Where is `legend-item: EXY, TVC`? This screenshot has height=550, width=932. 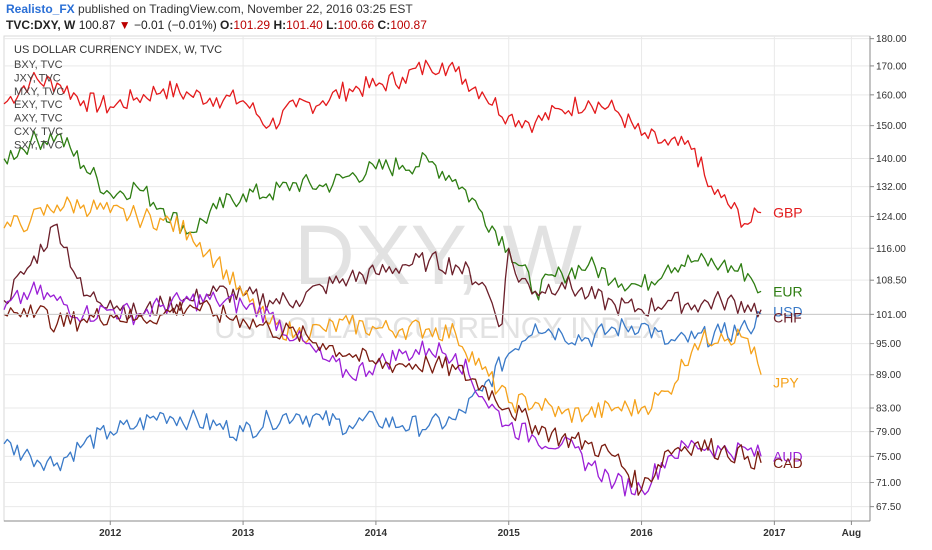 legend-item: EXY, TVC is located at coordinates (38, 105).